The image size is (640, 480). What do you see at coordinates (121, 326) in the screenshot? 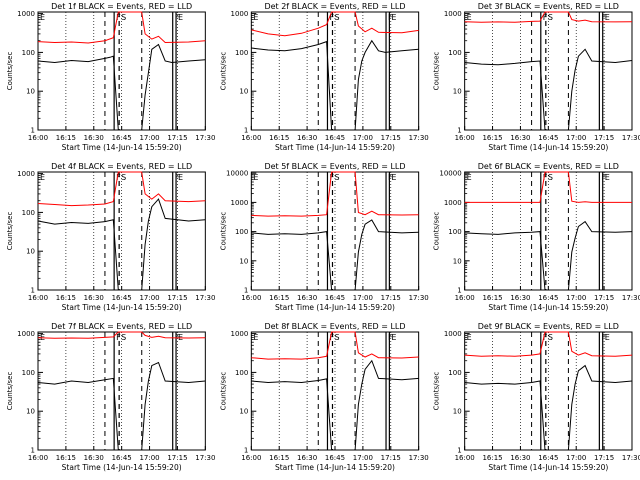
I see `chart-title: Det 7f BLACK = Events, RED = LLD` at bounding box center [121, 326].